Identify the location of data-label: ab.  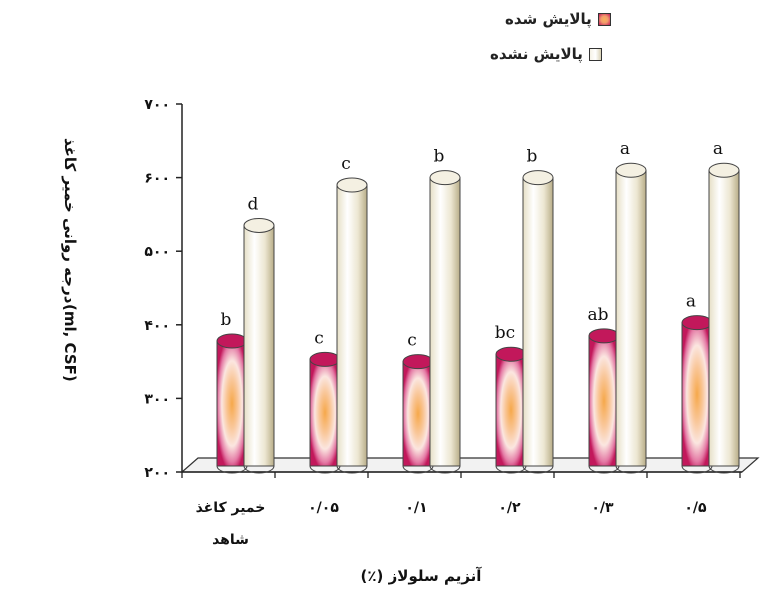
(597, 315).